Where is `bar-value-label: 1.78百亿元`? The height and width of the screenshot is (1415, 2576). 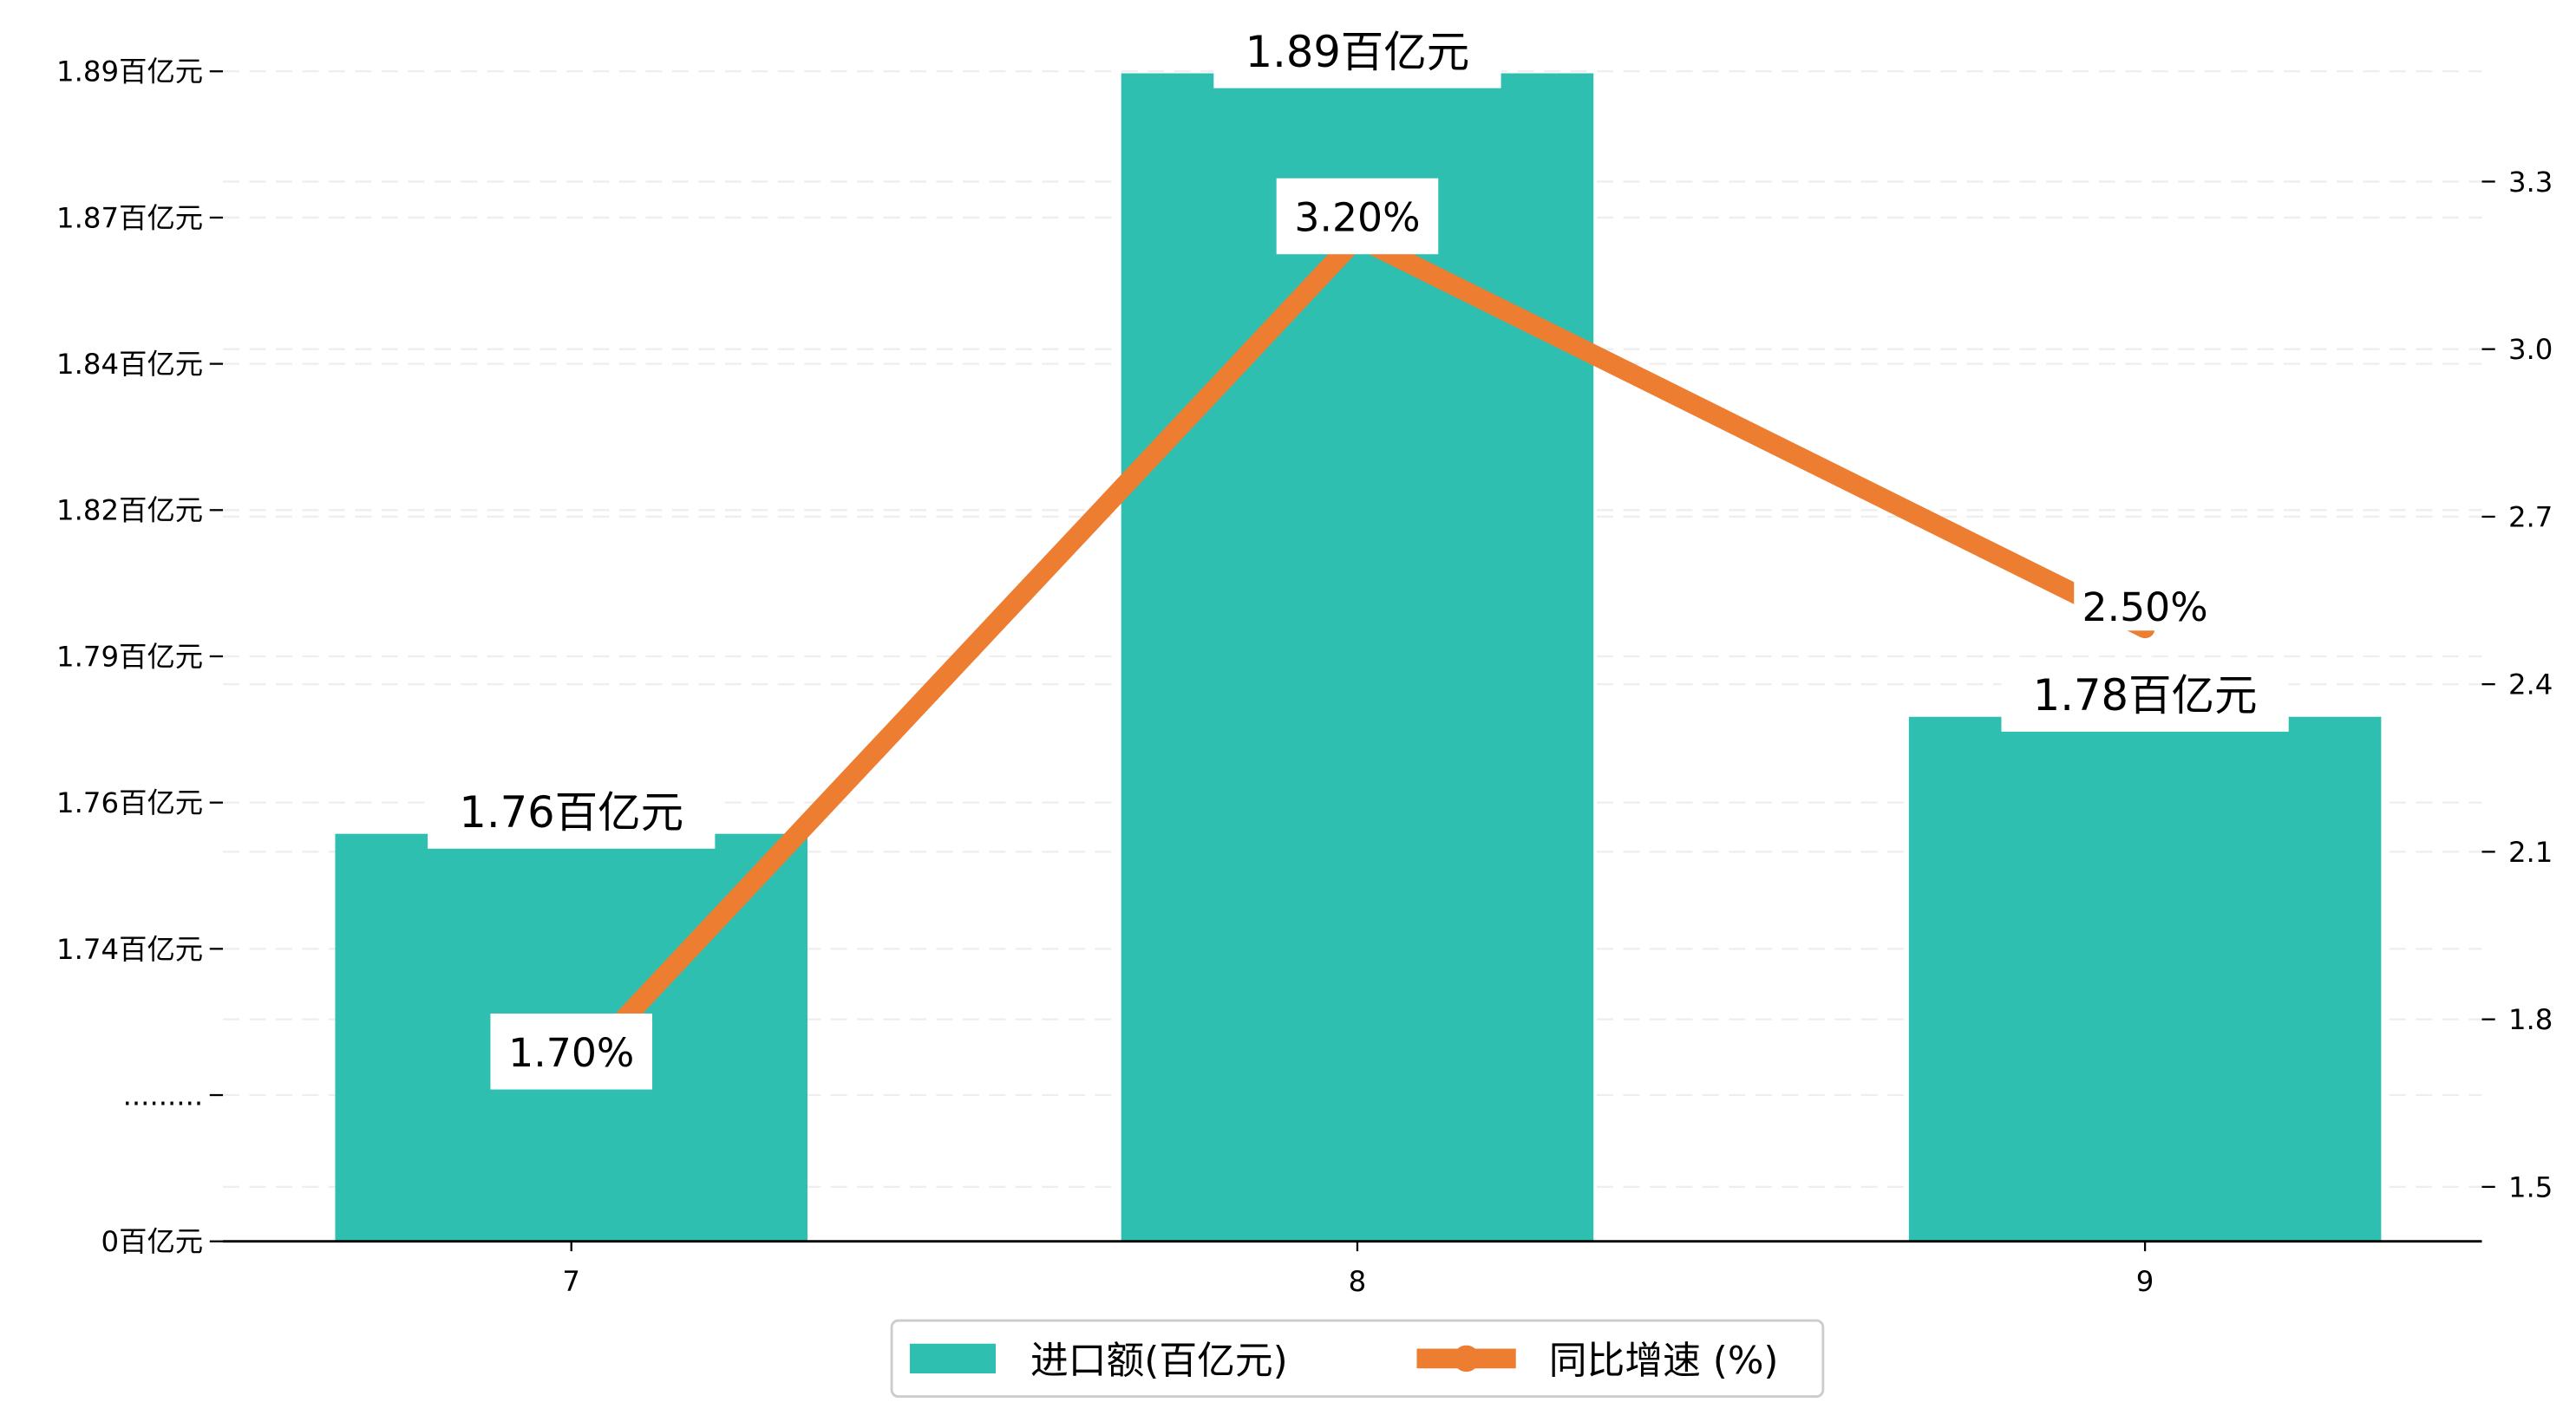 bar-value-label: 1.78百亿元 is located at coordinates (2145, 695).